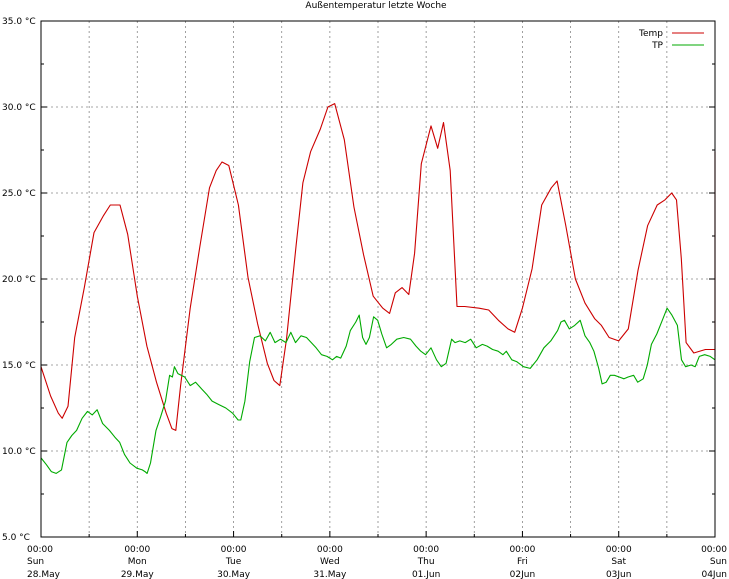  I want to click on x-tick-day: Thu, so click(426, 562).